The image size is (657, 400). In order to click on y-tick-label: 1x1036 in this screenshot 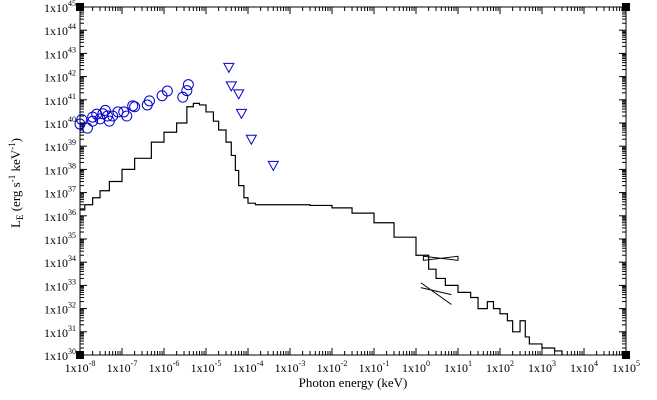, I will do `click(60, 216)`.